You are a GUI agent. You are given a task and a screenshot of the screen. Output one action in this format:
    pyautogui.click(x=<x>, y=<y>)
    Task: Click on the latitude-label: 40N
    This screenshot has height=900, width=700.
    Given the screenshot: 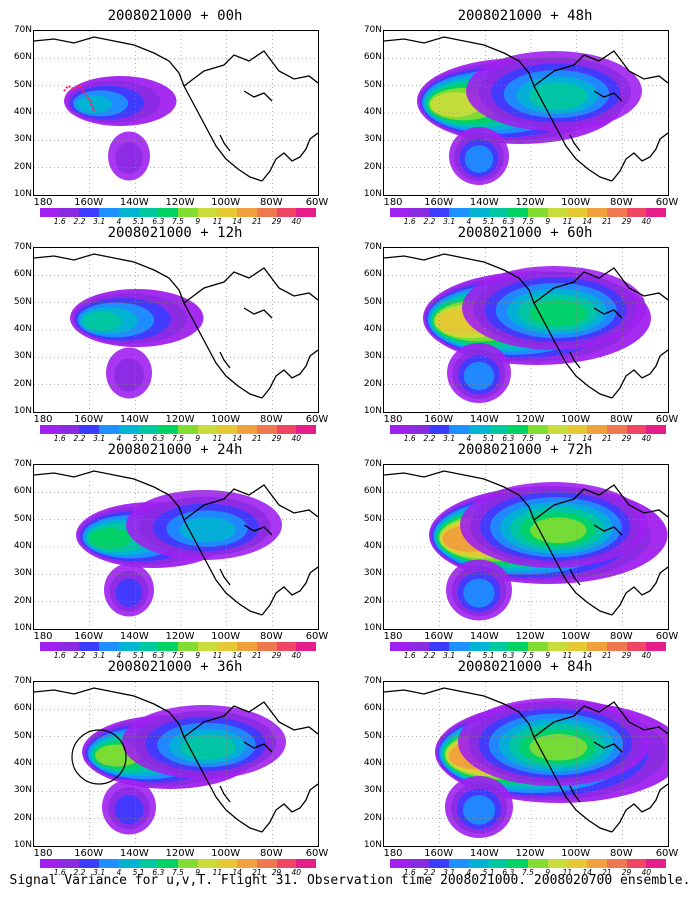 What is the action you would take?
    pyautogui.click(x=372, y=546)
    